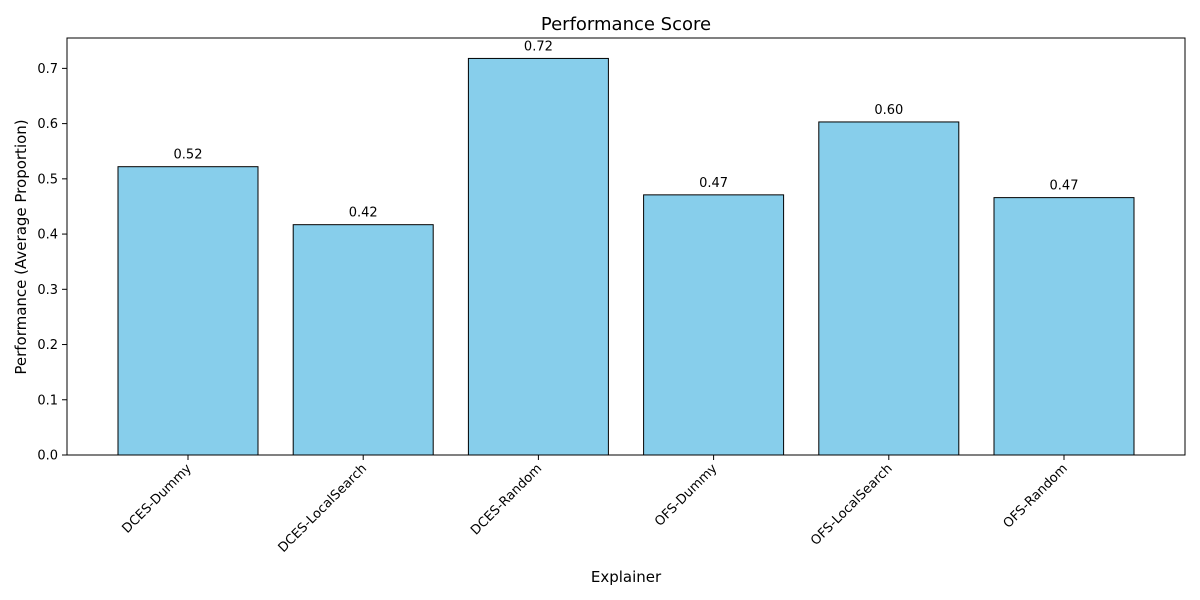 The image size is (1200, 600). What do you see at coordinates (1036, 496) in the screenshot?
I see `x-tick-label: OFS-Random` at bounding box center [1036, 496].